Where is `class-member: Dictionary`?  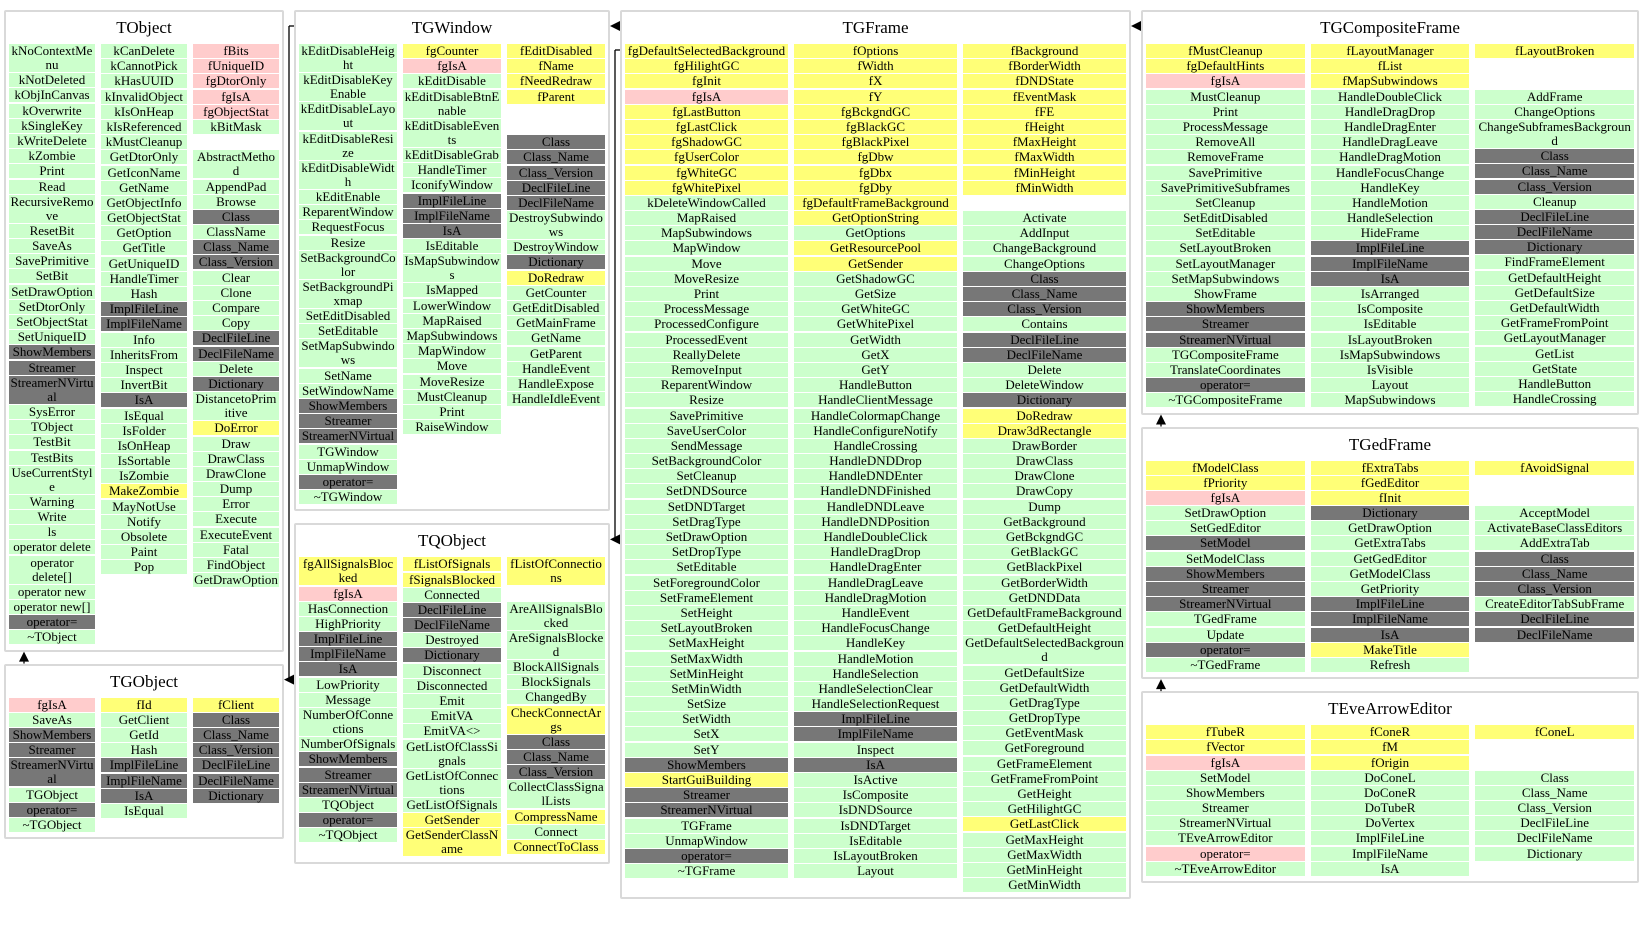 class-member: Dictionary is located at coordinates (1555, 853).